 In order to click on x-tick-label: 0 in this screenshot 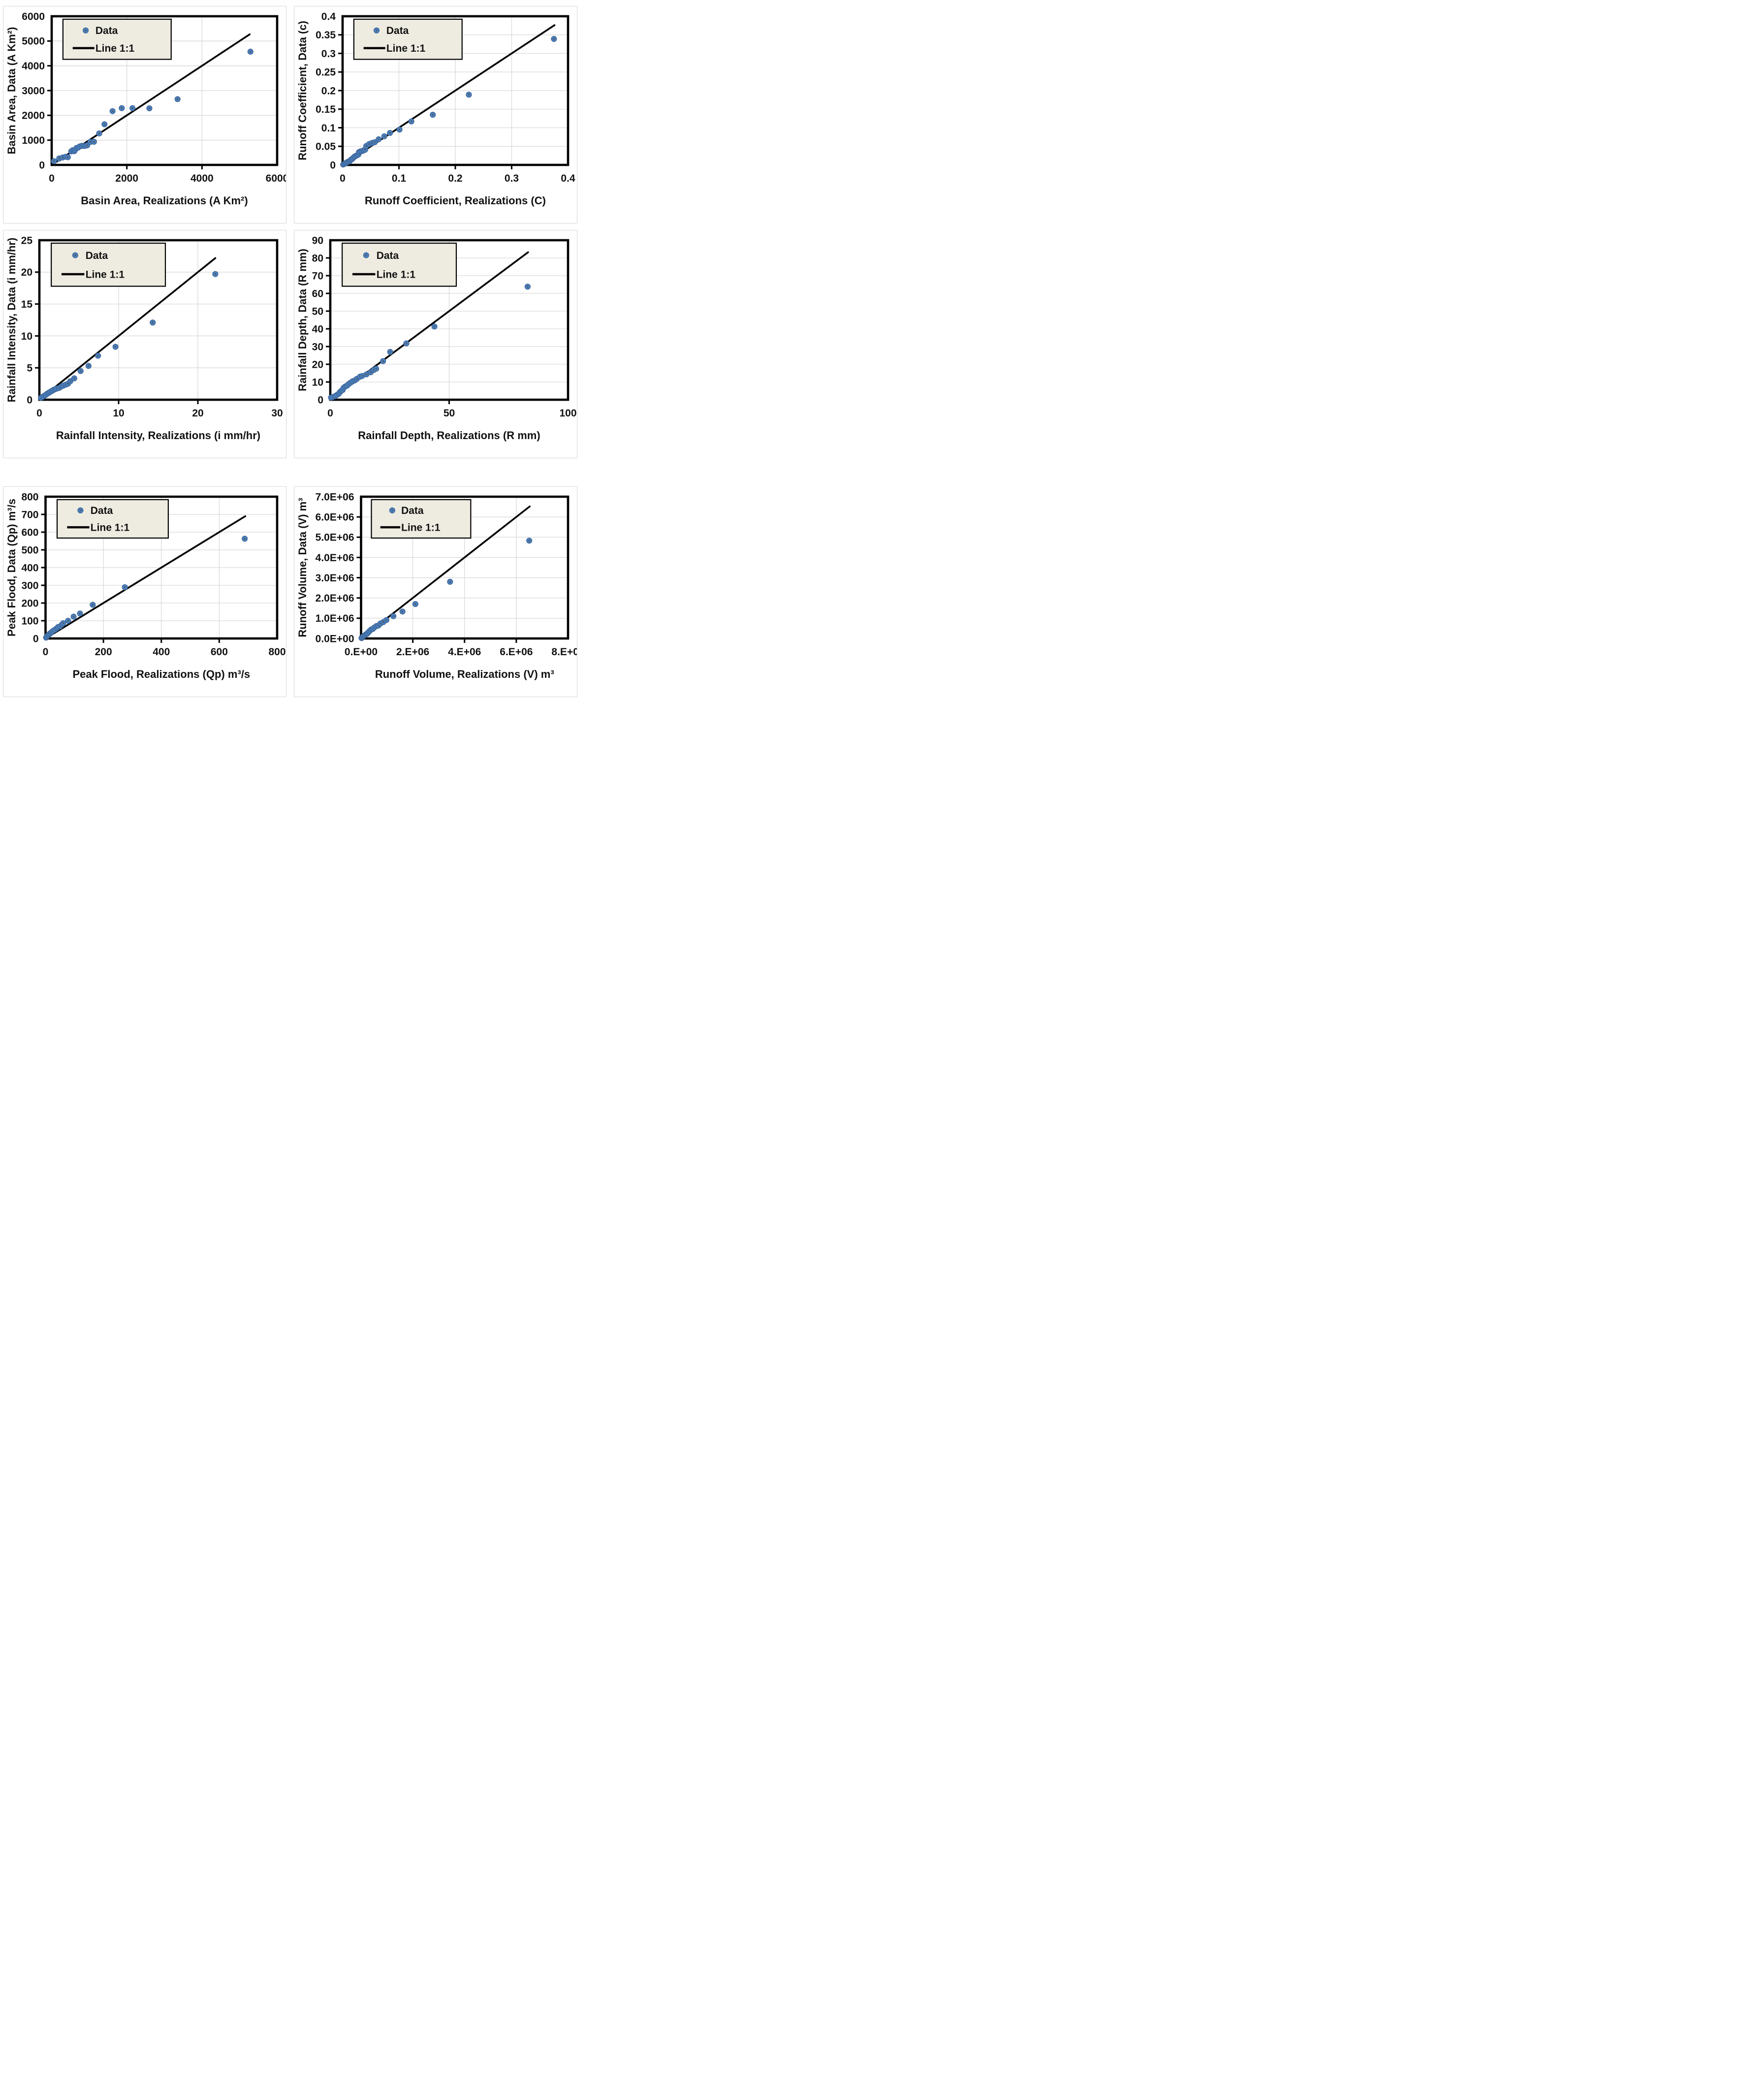, I will do `click(330, 414)`.